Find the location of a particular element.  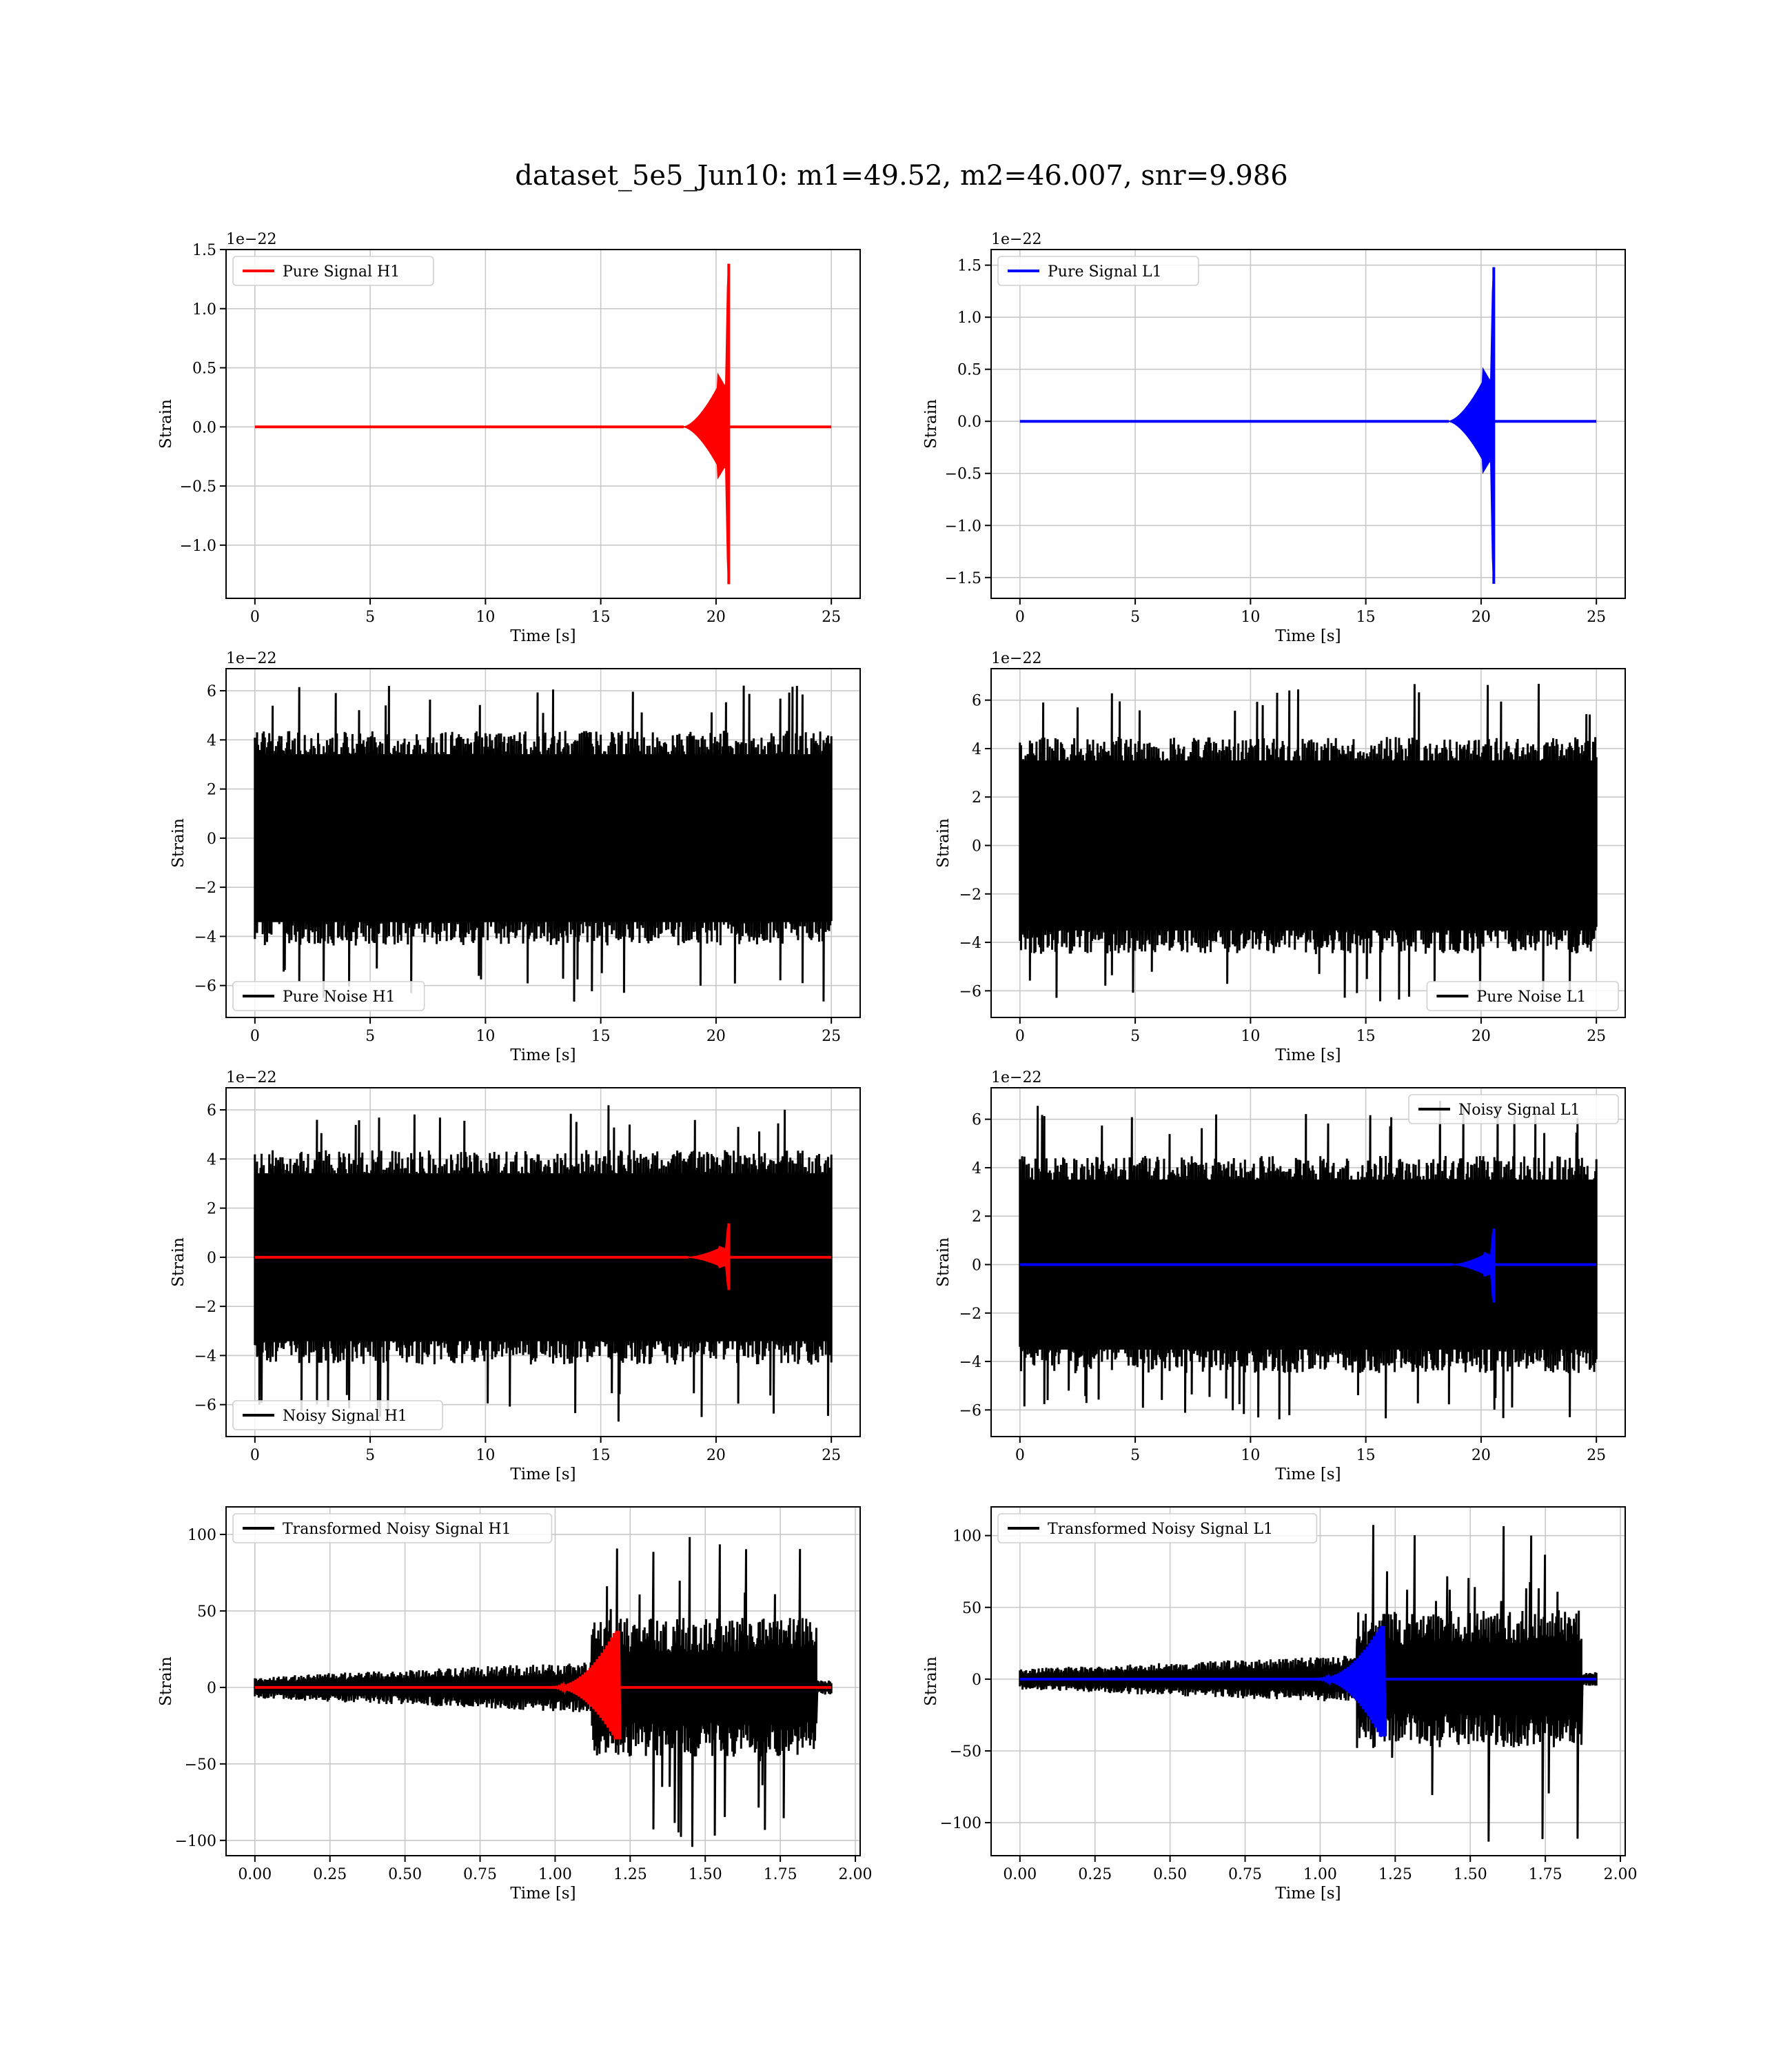

legend-label: Noisy Signal L1 is located at coordinates (1519, 1110).